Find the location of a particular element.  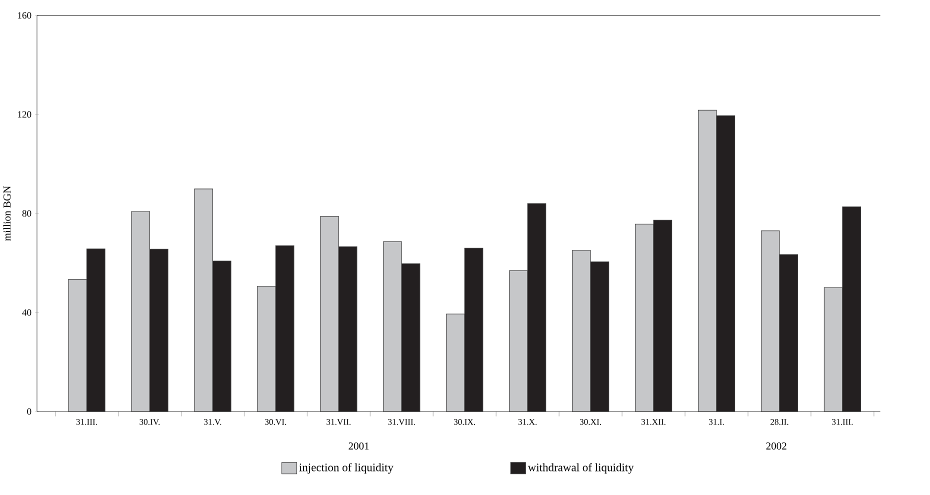

x-tick-label: 31.XII. is located at coordinates (653, 421).